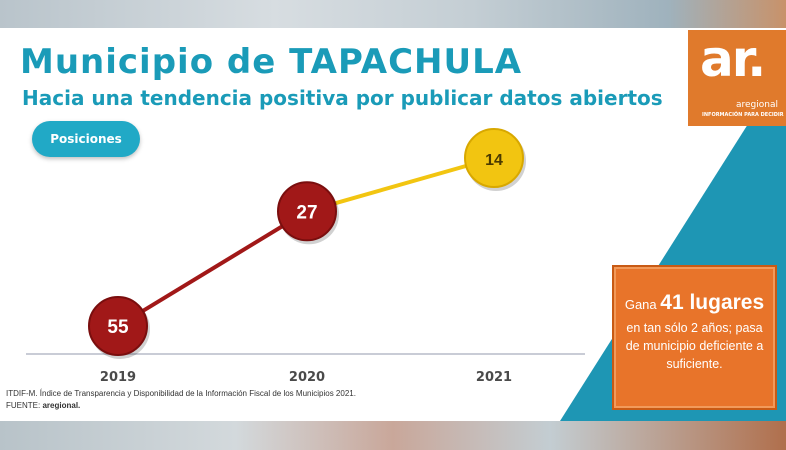 Image resolution: width=786 pixels, height=450 pixels. I want to click on callout-highlight: 41 lugares, so click(712, 302).